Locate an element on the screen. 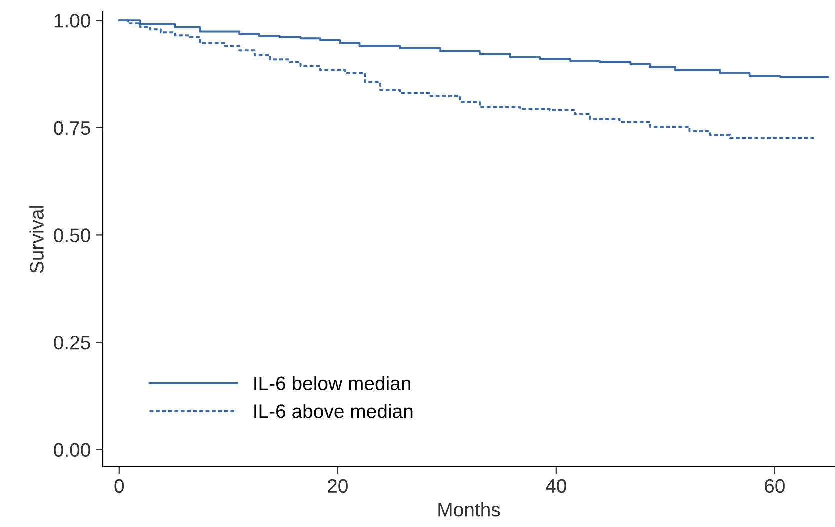 This screenshot has width=835, height=527. x-axis-title: Months is located at coordinates (469, 509).